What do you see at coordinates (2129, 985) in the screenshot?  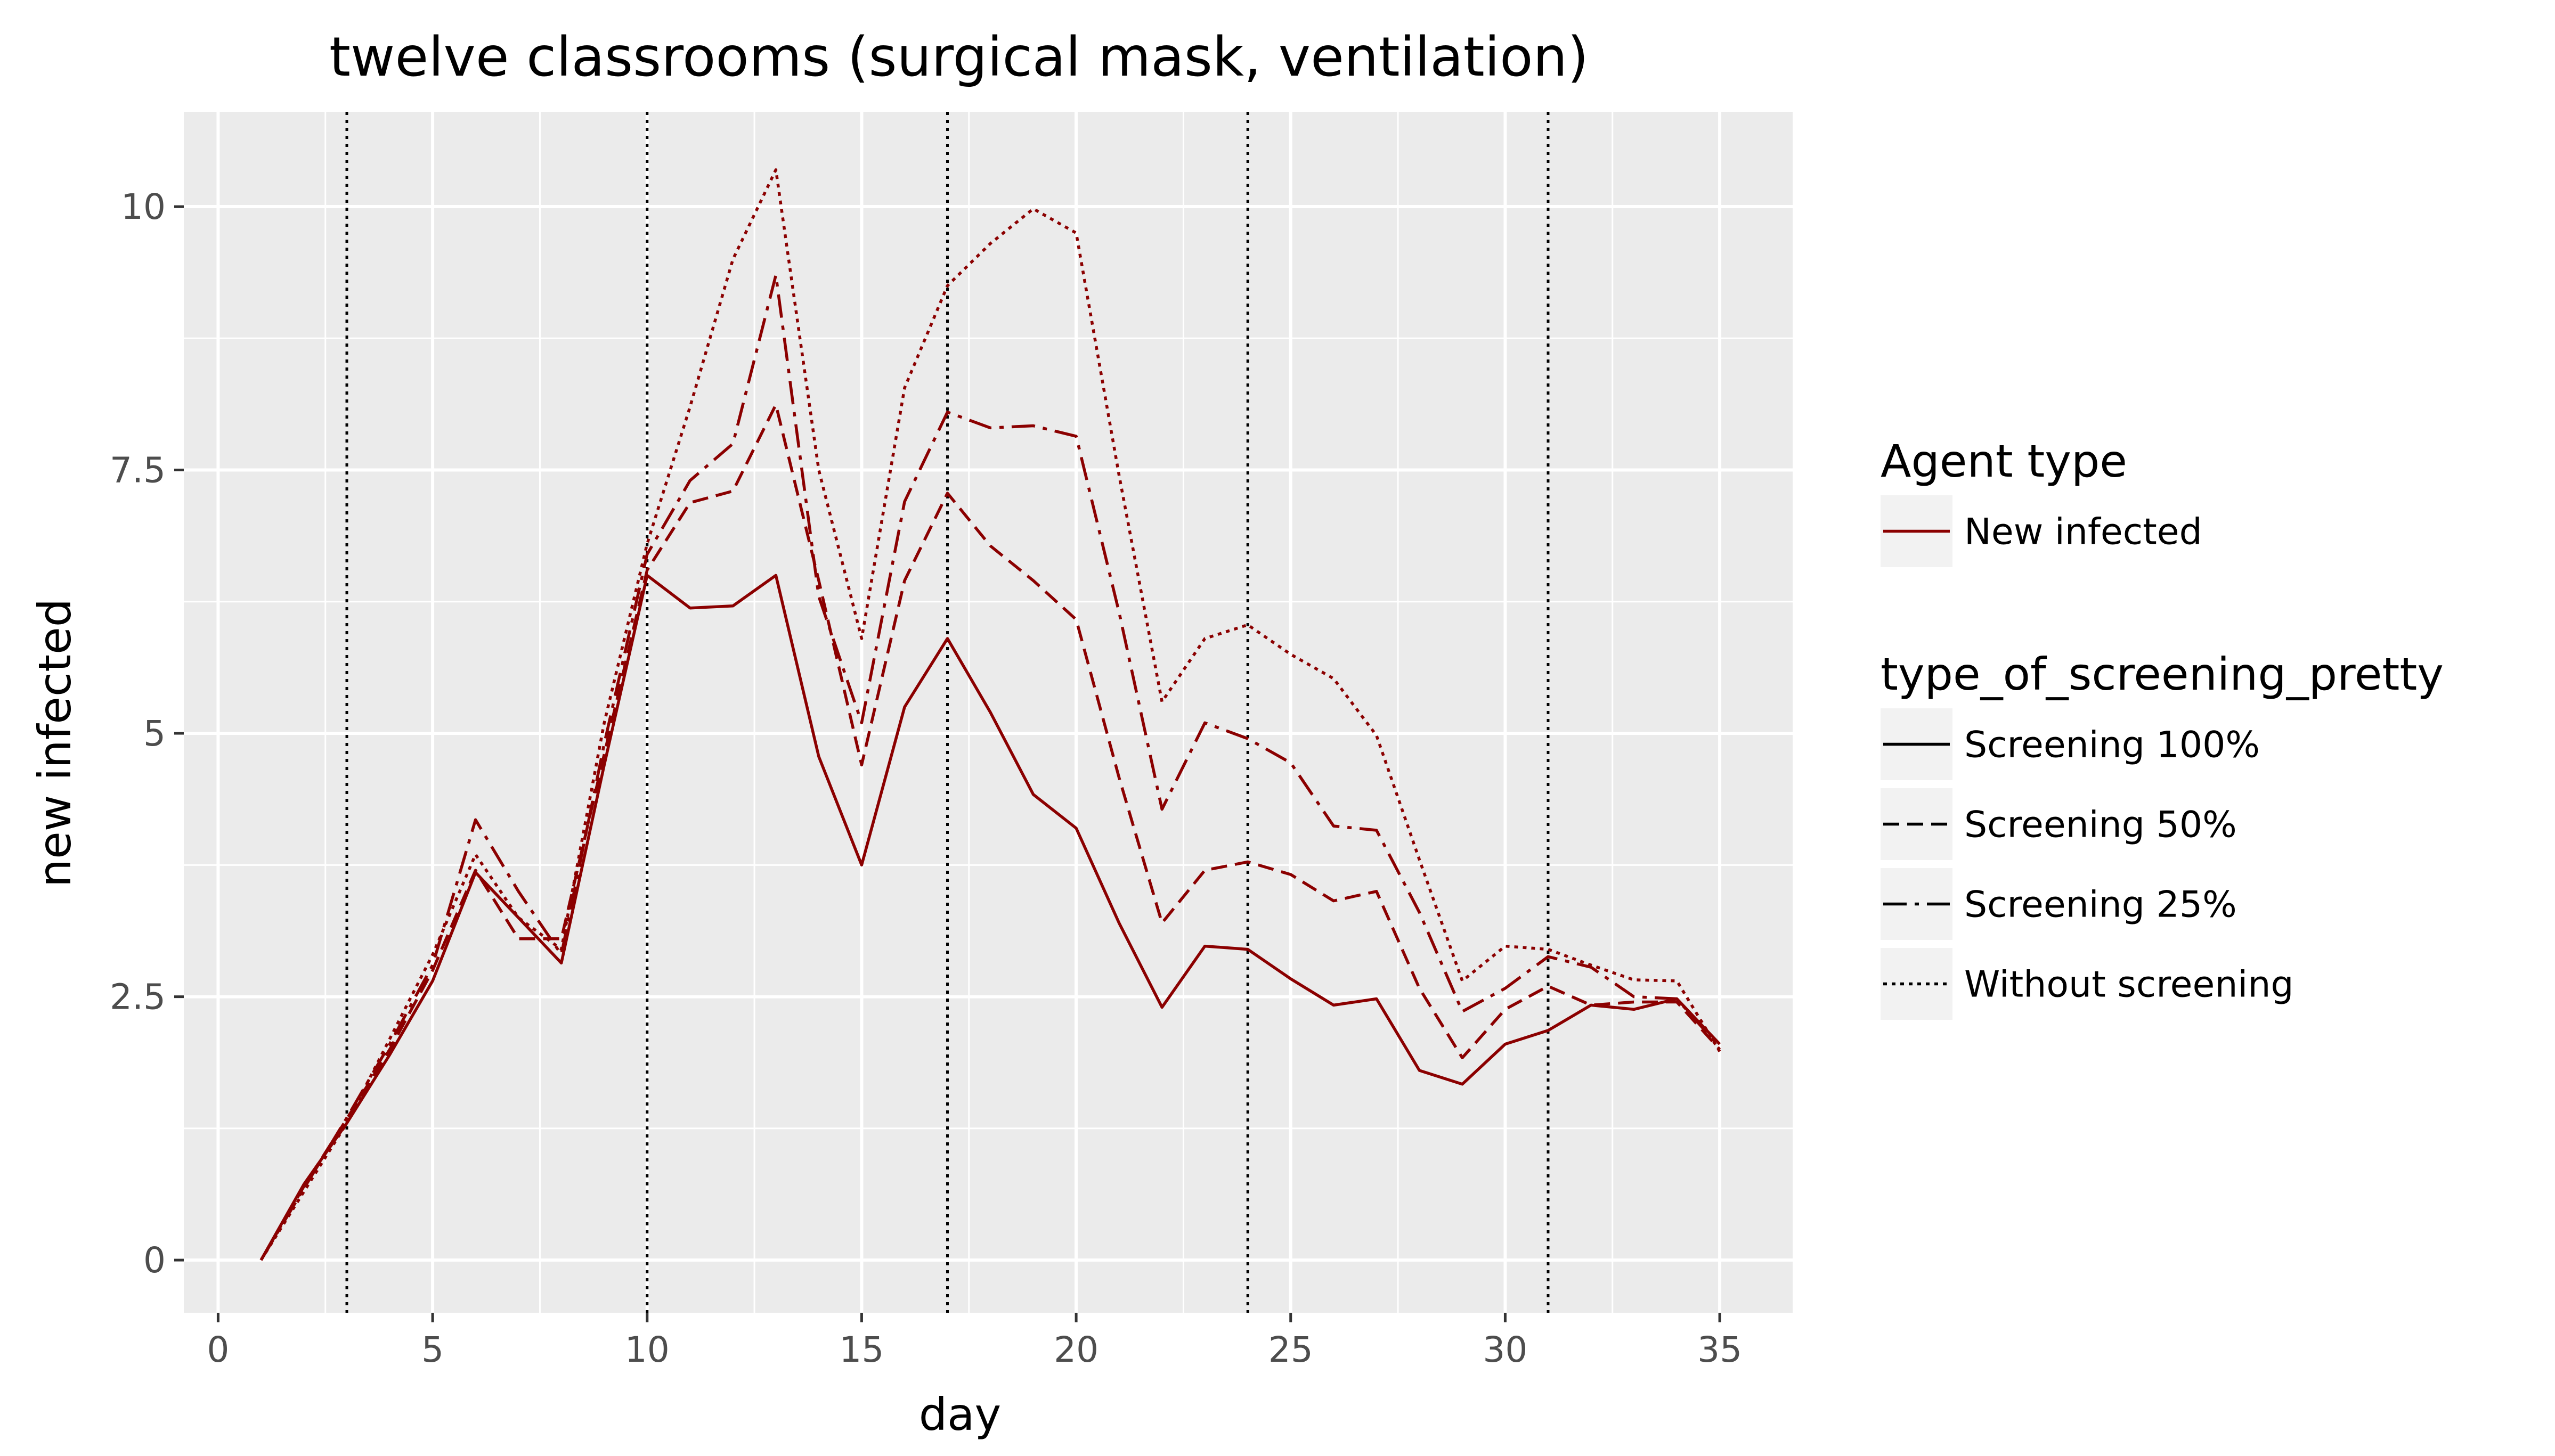 I see `legend-label: Without screening` at bounding box center [2129, 985].